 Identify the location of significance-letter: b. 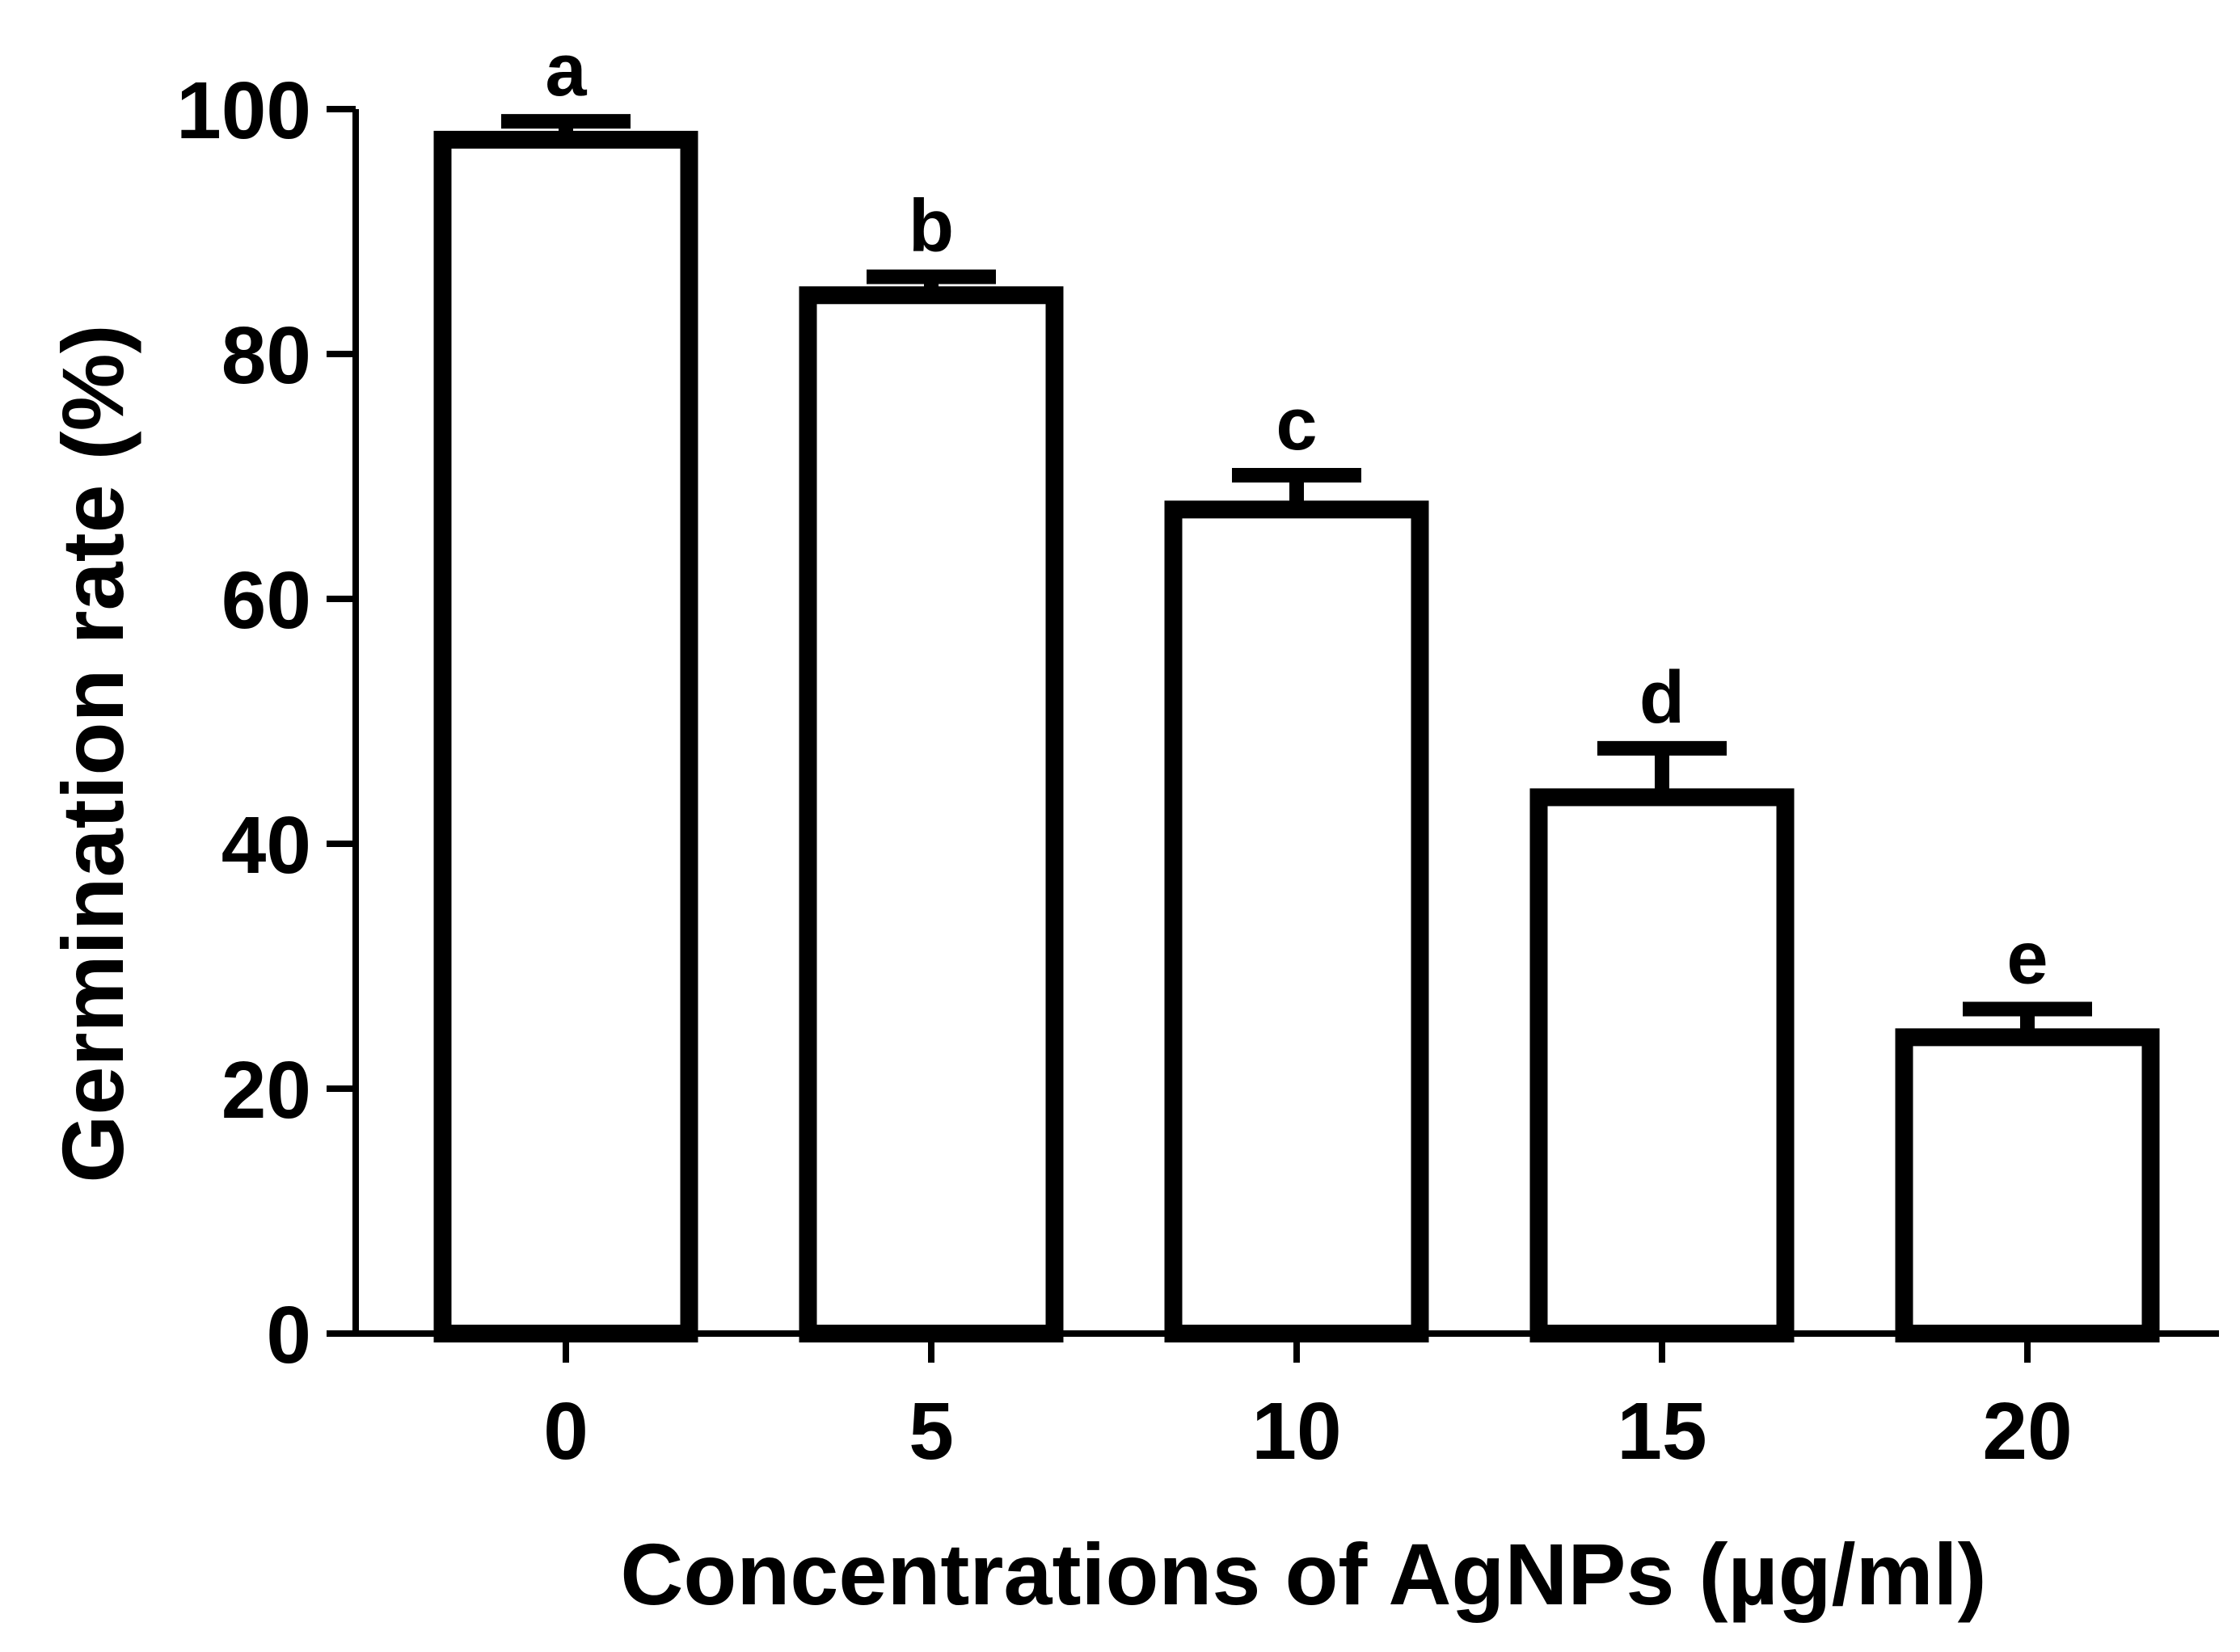
(932, 226).